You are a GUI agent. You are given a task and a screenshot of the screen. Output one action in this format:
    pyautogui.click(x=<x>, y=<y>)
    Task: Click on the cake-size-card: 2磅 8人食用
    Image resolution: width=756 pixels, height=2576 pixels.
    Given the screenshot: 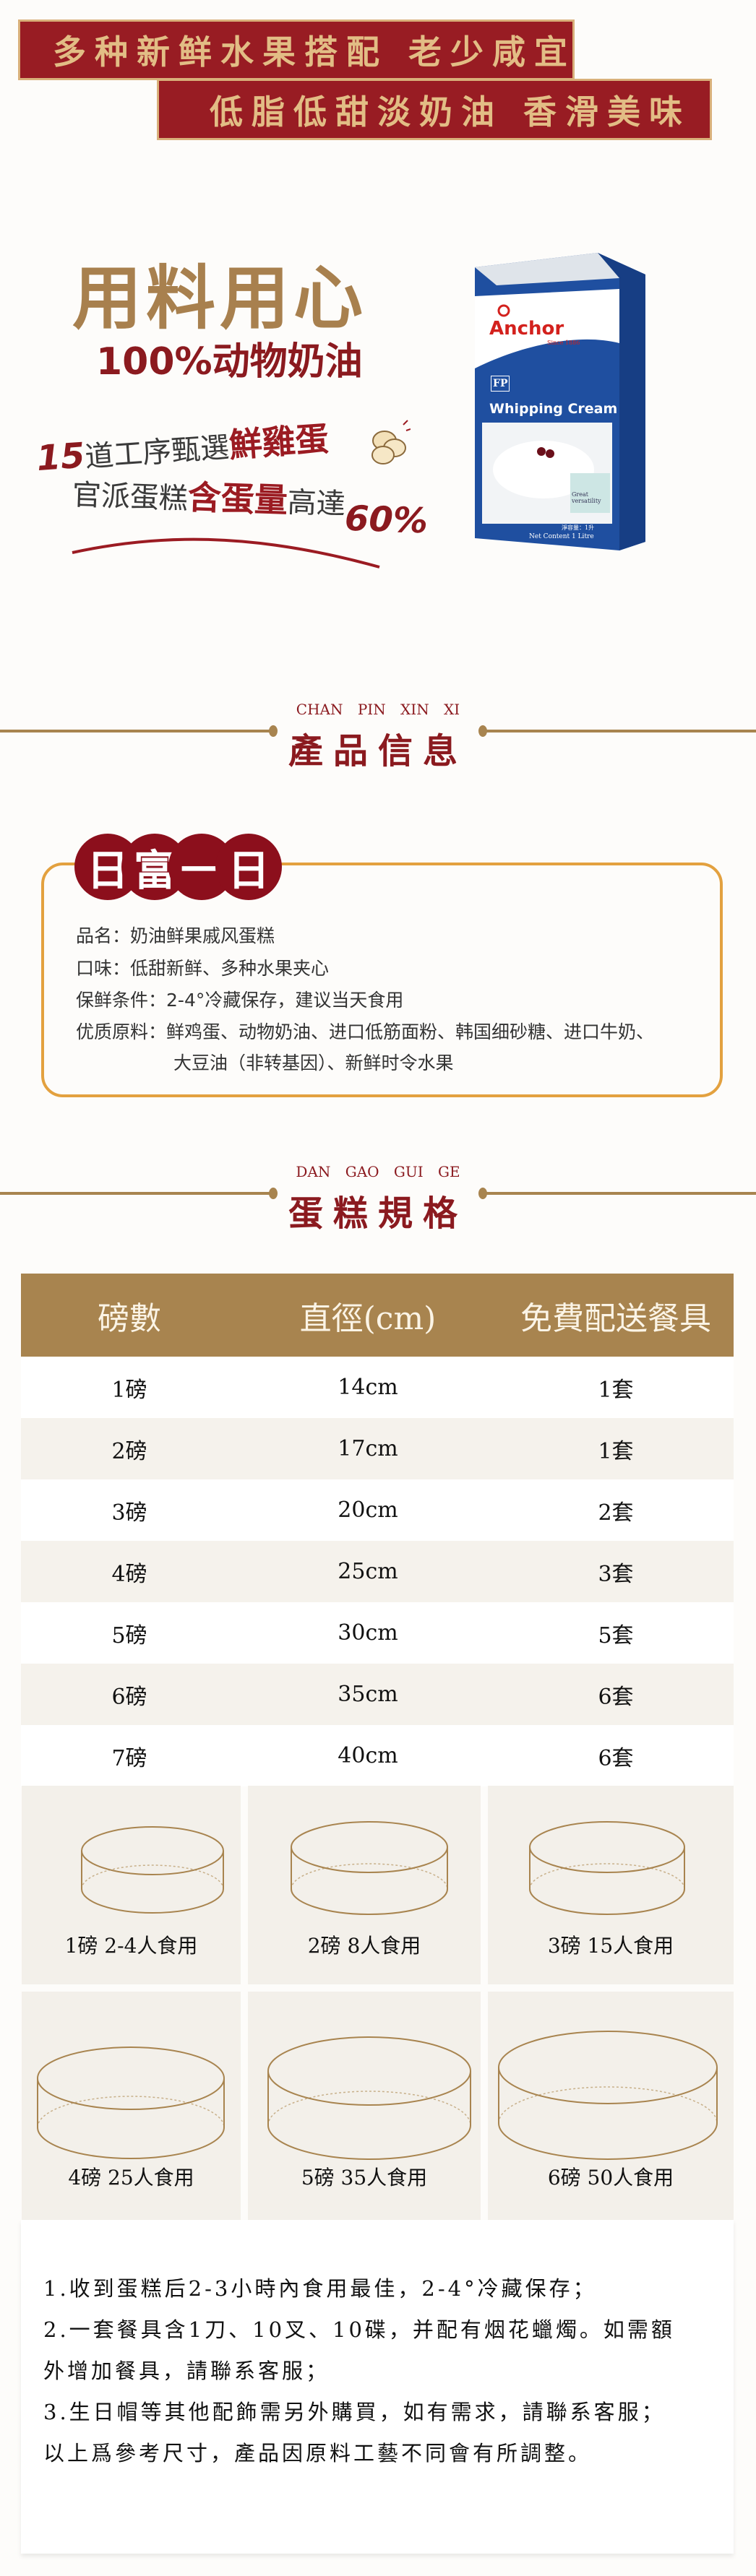 What is the action you would take?
    pyautogui.click(x=364, y=1885)
    